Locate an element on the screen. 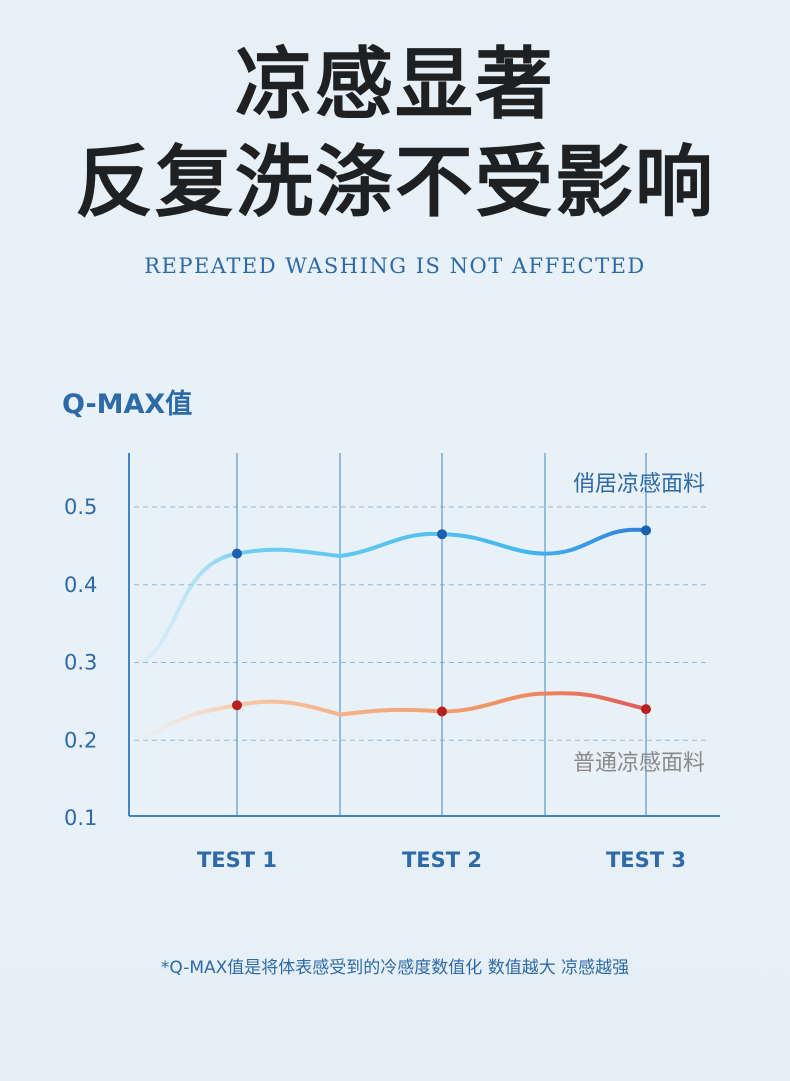 The width and height of the screenshot is (790, 1081). y-axis-title: Q-MAX值 is located at coordinates (127, 404).